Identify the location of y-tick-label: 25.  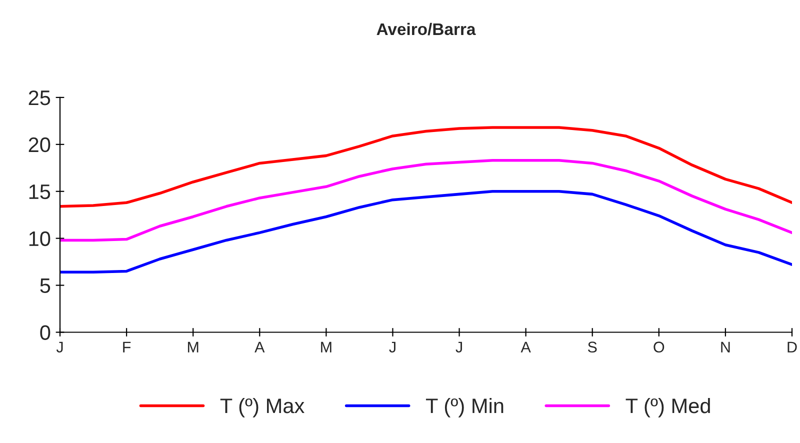
(39, 98).